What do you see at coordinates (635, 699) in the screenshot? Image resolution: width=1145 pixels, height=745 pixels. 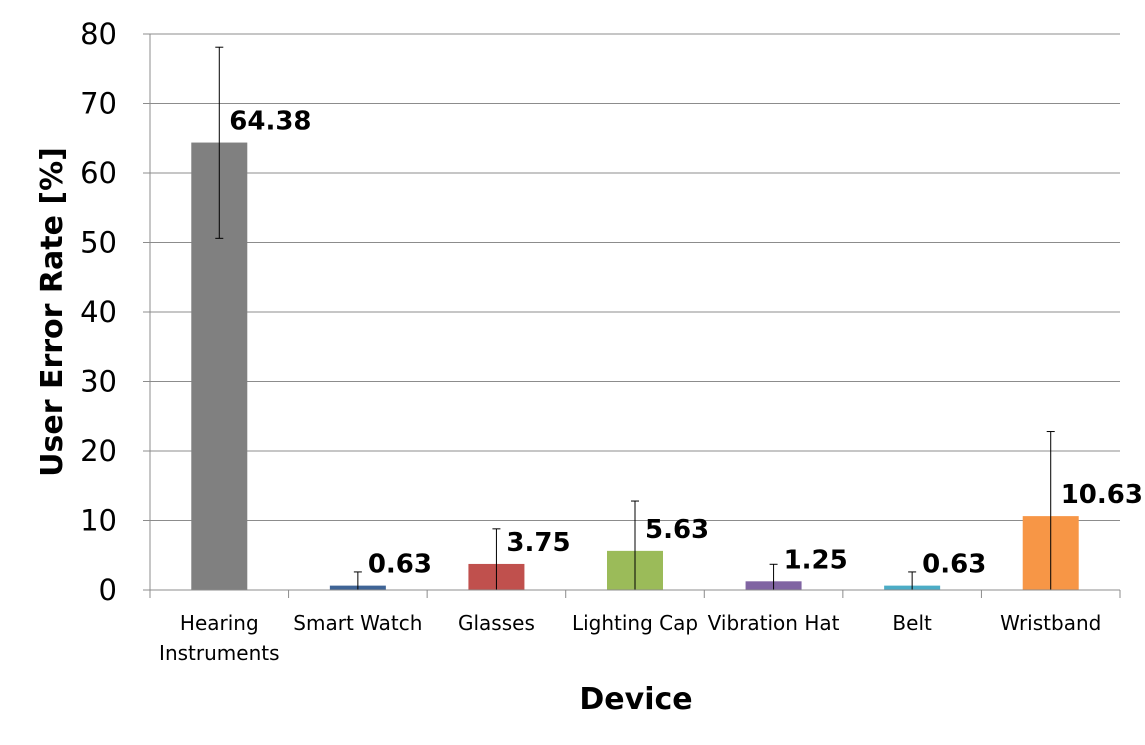 I see `x-axis-title: Device` at bounding box center [635, 699].